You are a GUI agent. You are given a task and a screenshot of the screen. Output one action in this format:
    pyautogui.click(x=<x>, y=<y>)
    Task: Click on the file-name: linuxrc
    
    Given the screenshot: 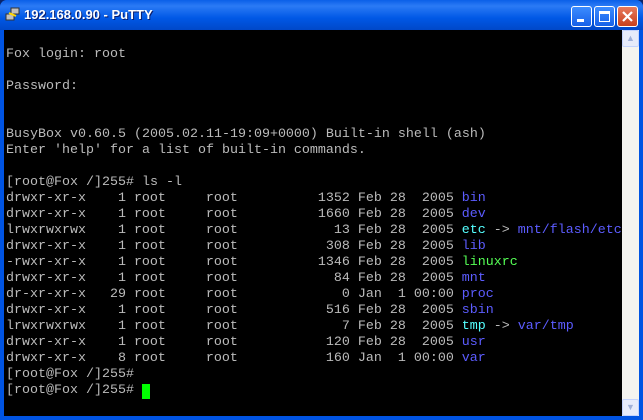 What is the action you would take?
    pyautogui.click(x=489, y=262)
    